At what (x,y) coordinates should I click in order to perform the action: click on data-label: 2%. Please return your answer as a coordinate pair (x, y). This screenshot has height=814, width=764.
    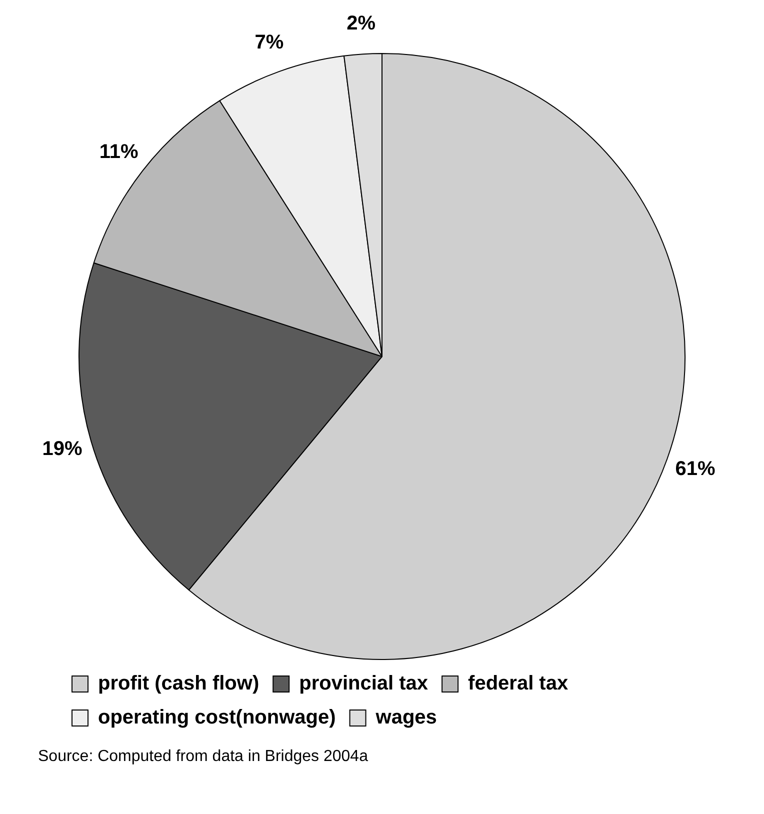
    Looking at the image, I should click on (361, 23).